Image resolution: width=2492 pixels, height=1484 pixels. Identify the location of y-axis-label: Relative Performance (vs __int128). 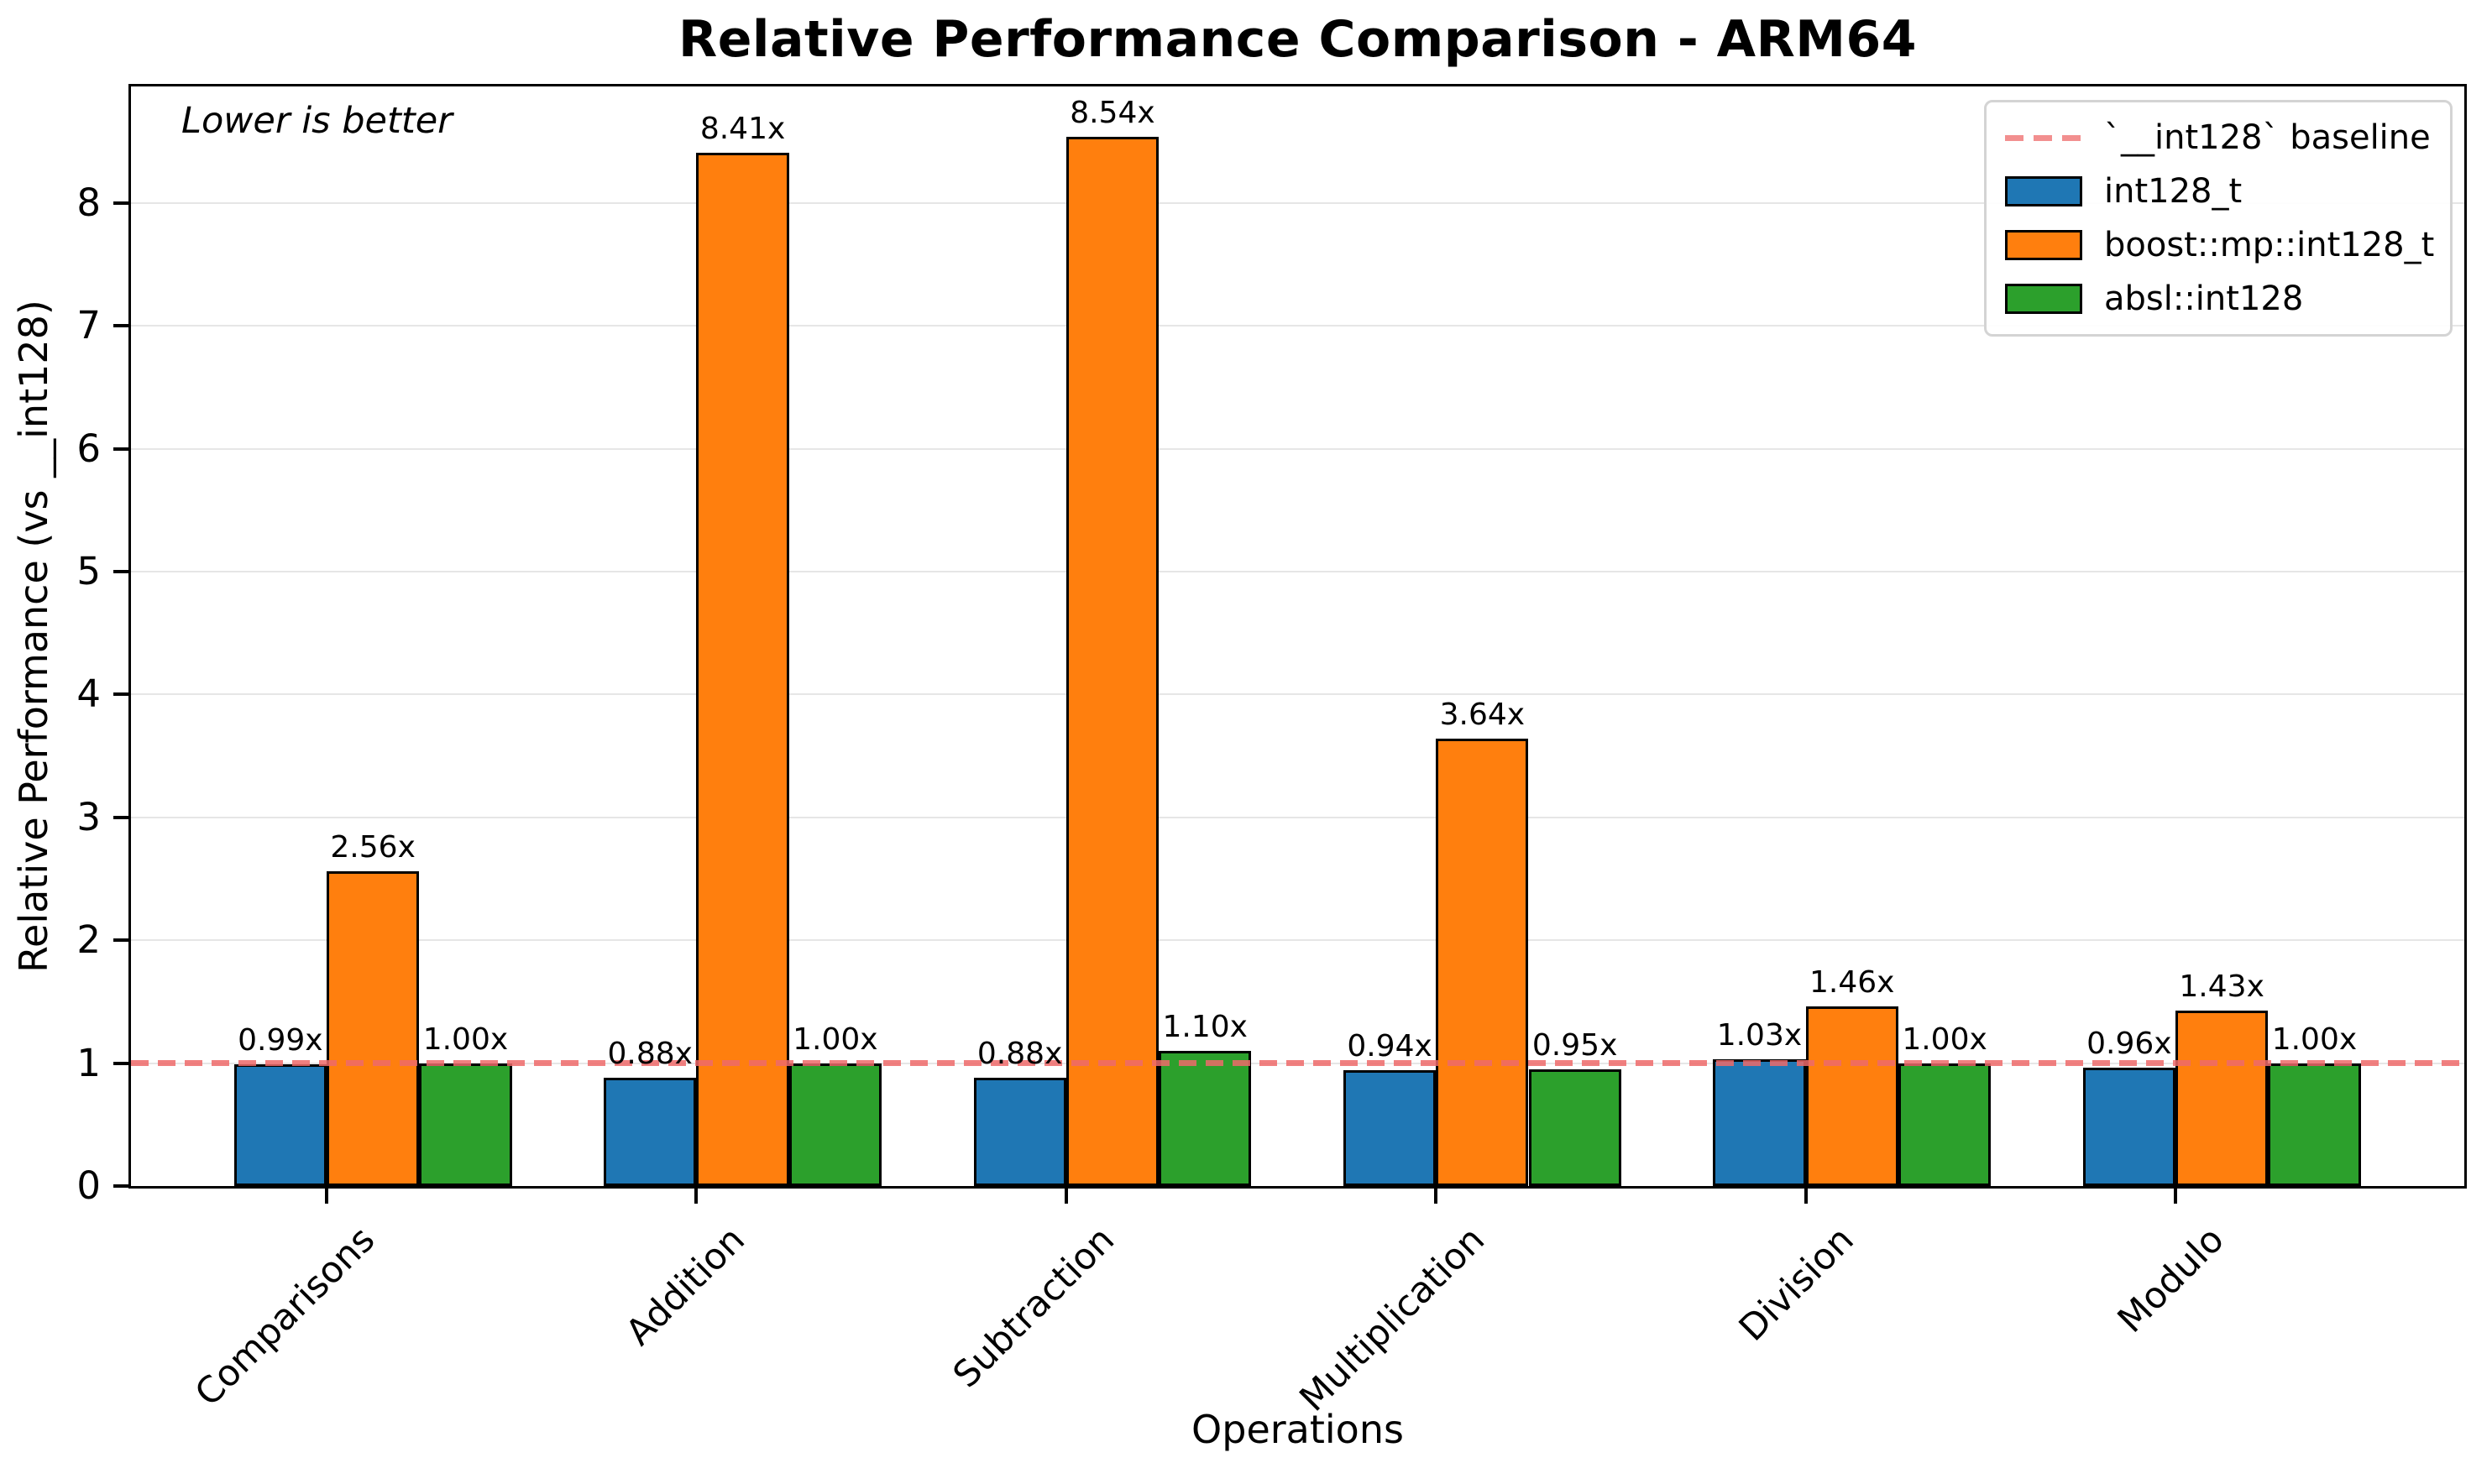
(33, 636).